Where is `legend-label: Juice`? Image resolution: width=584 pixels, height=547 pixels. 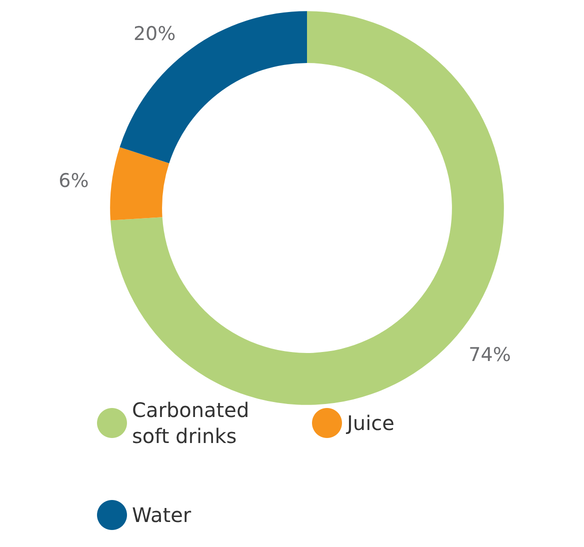 legend-label: Juice is located at coordinates (369, 423).